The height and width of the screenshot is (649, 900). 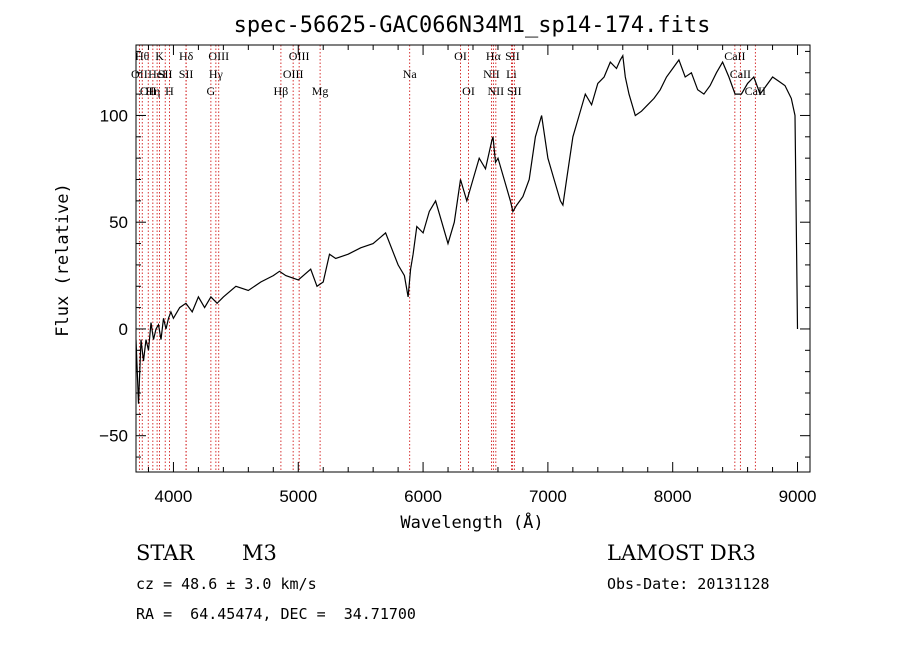 What do you see at coordinates (673, 496) in the screenshot?
I see `x-tick-label: 8000` at bounding box center [673, 496].